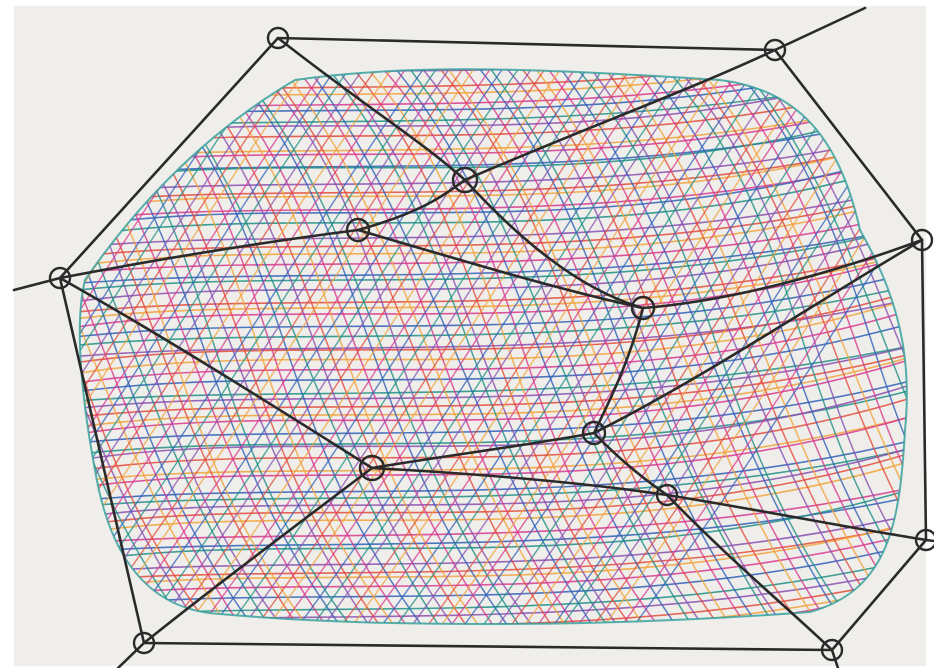 The width and height of the screenshot is (934, 668). What do you see at coordinates (758, 336) in the screenshot?
I see `line-mid-to-right-edge` at bounding box center [758, 336].